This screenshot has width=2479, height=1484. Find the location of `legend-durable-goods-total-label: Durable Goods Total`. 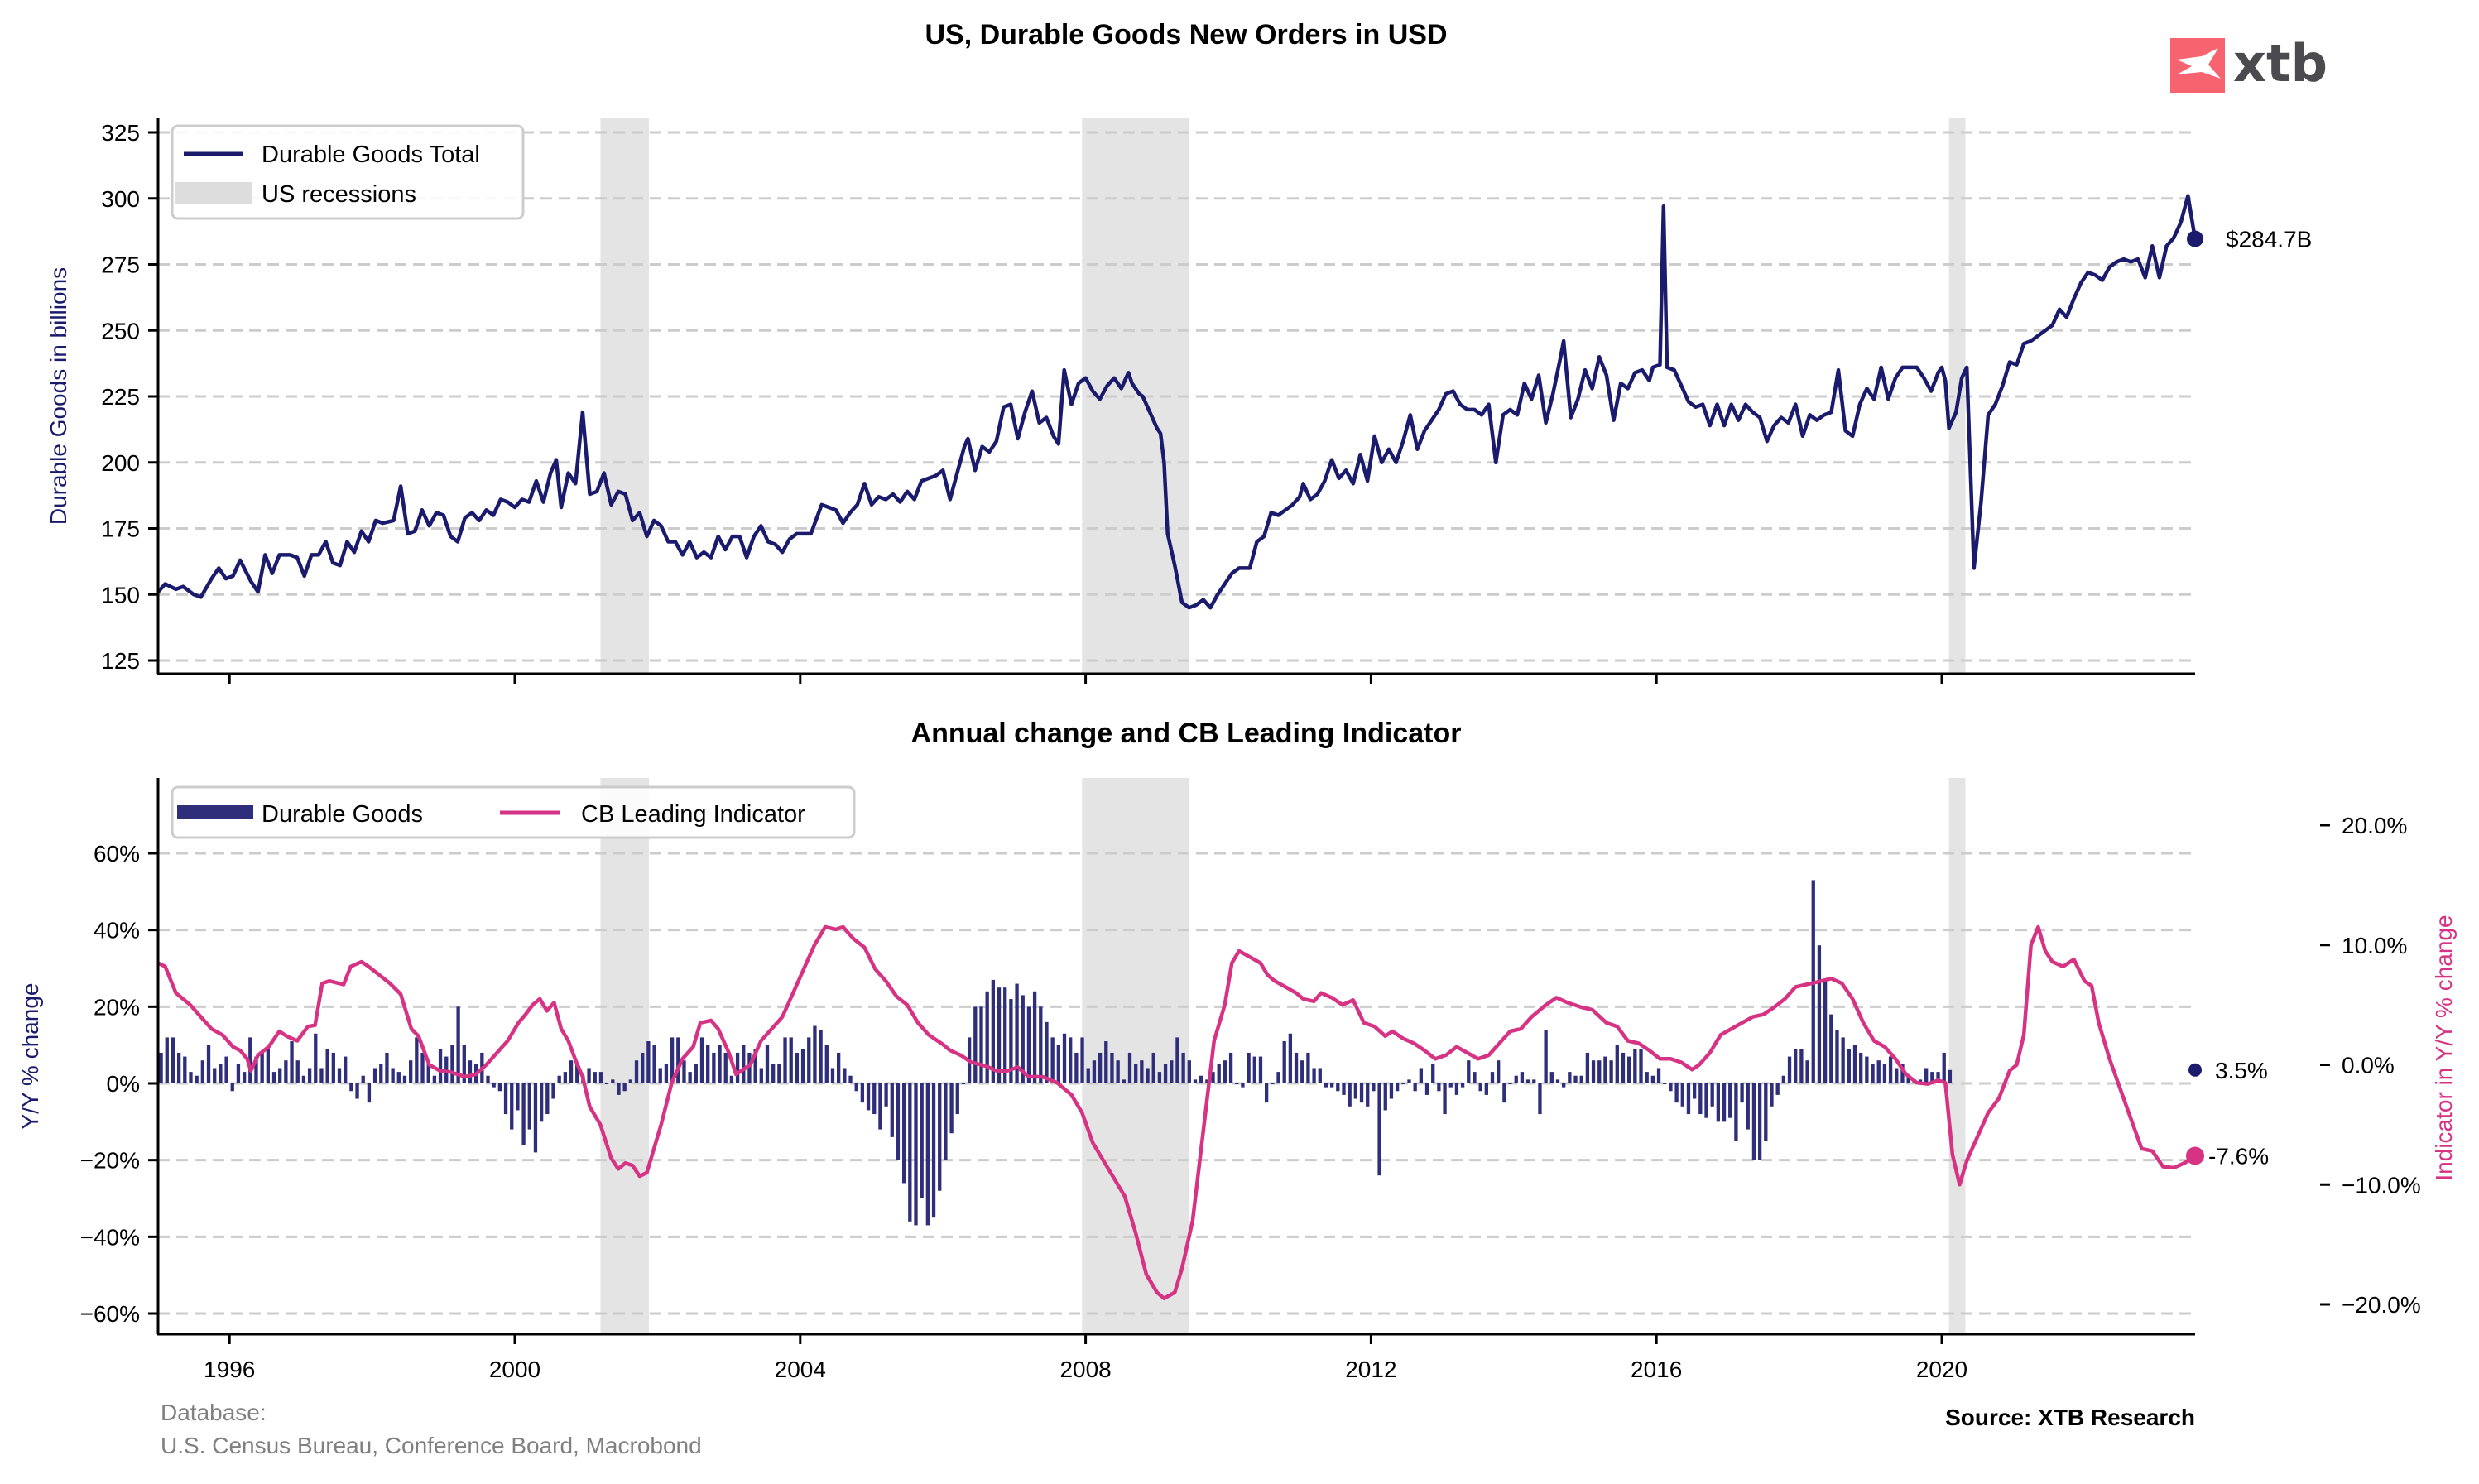

legend-durable-goods-total-label: Durable Goods Total is located at coordinates (371, 155).